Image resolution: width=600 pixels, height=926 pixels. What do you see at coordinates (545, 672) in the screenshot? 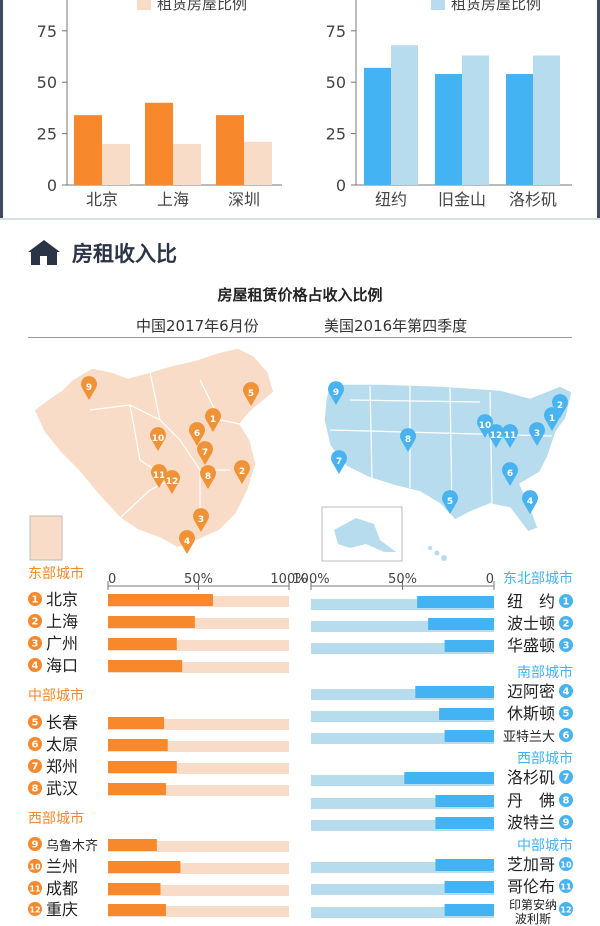
I see `us-group-heading: 南部城市` at bounding box center [545, 672].